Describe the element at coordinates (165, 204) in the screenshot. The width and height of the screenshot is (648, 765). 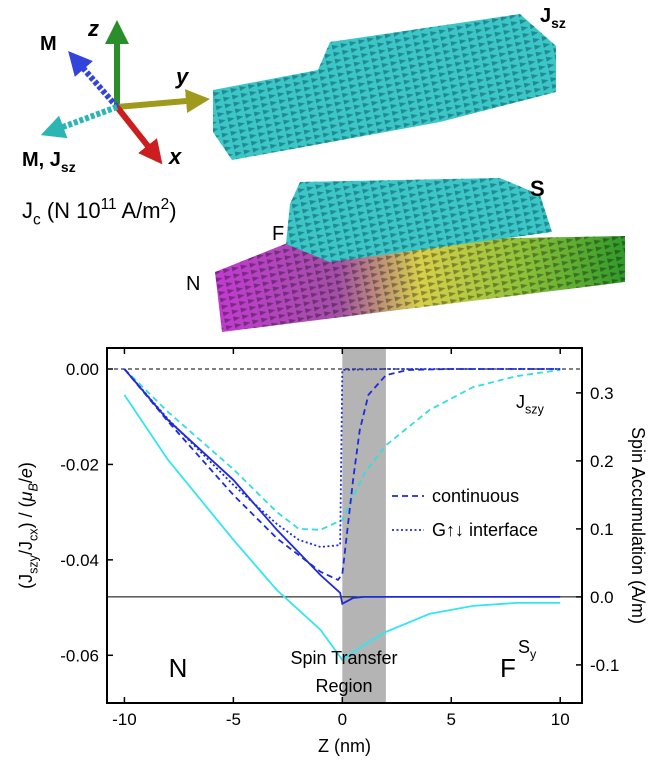
I see `text-segment: 2` at that location.